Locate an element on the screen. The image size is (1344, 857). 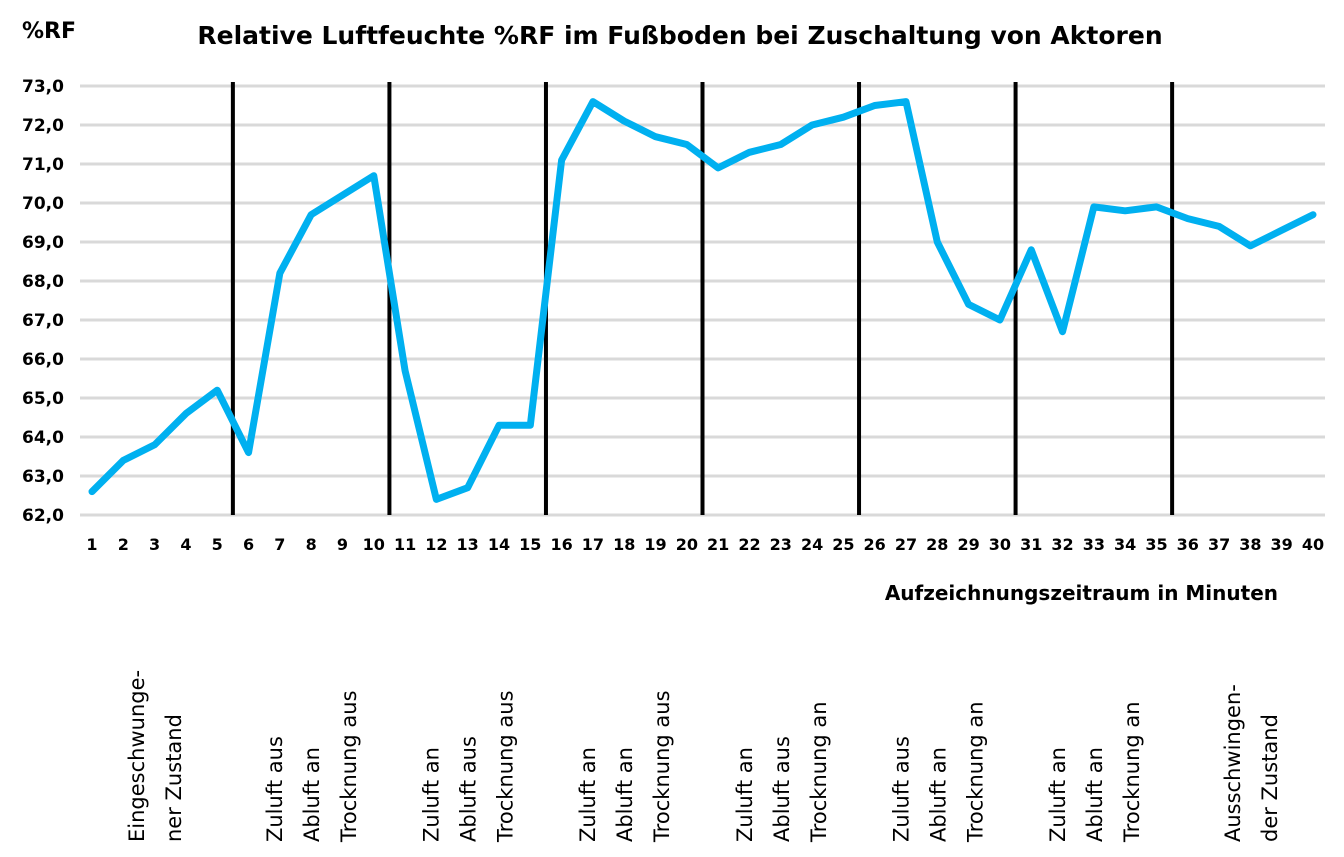
x-tick-label: 13 is located at coordinates (468, 544).